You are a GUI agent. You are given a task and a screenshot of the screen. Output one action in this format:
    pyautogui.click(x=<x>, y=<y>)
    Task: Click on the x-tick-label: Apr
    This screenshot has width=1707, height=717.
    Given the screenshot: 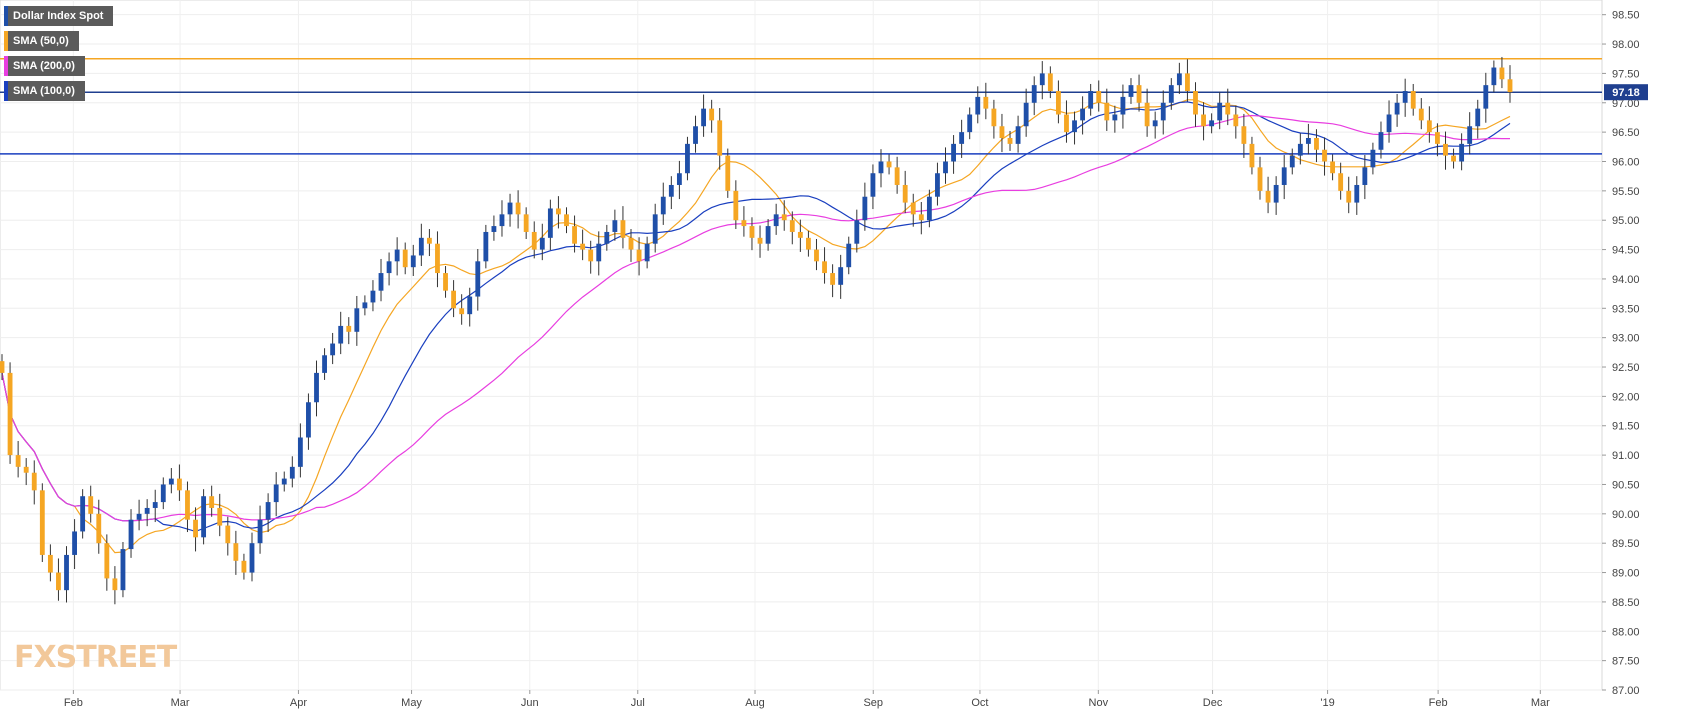 What is the action you would take?
    pyautogui.click(x=298, y=703)
    